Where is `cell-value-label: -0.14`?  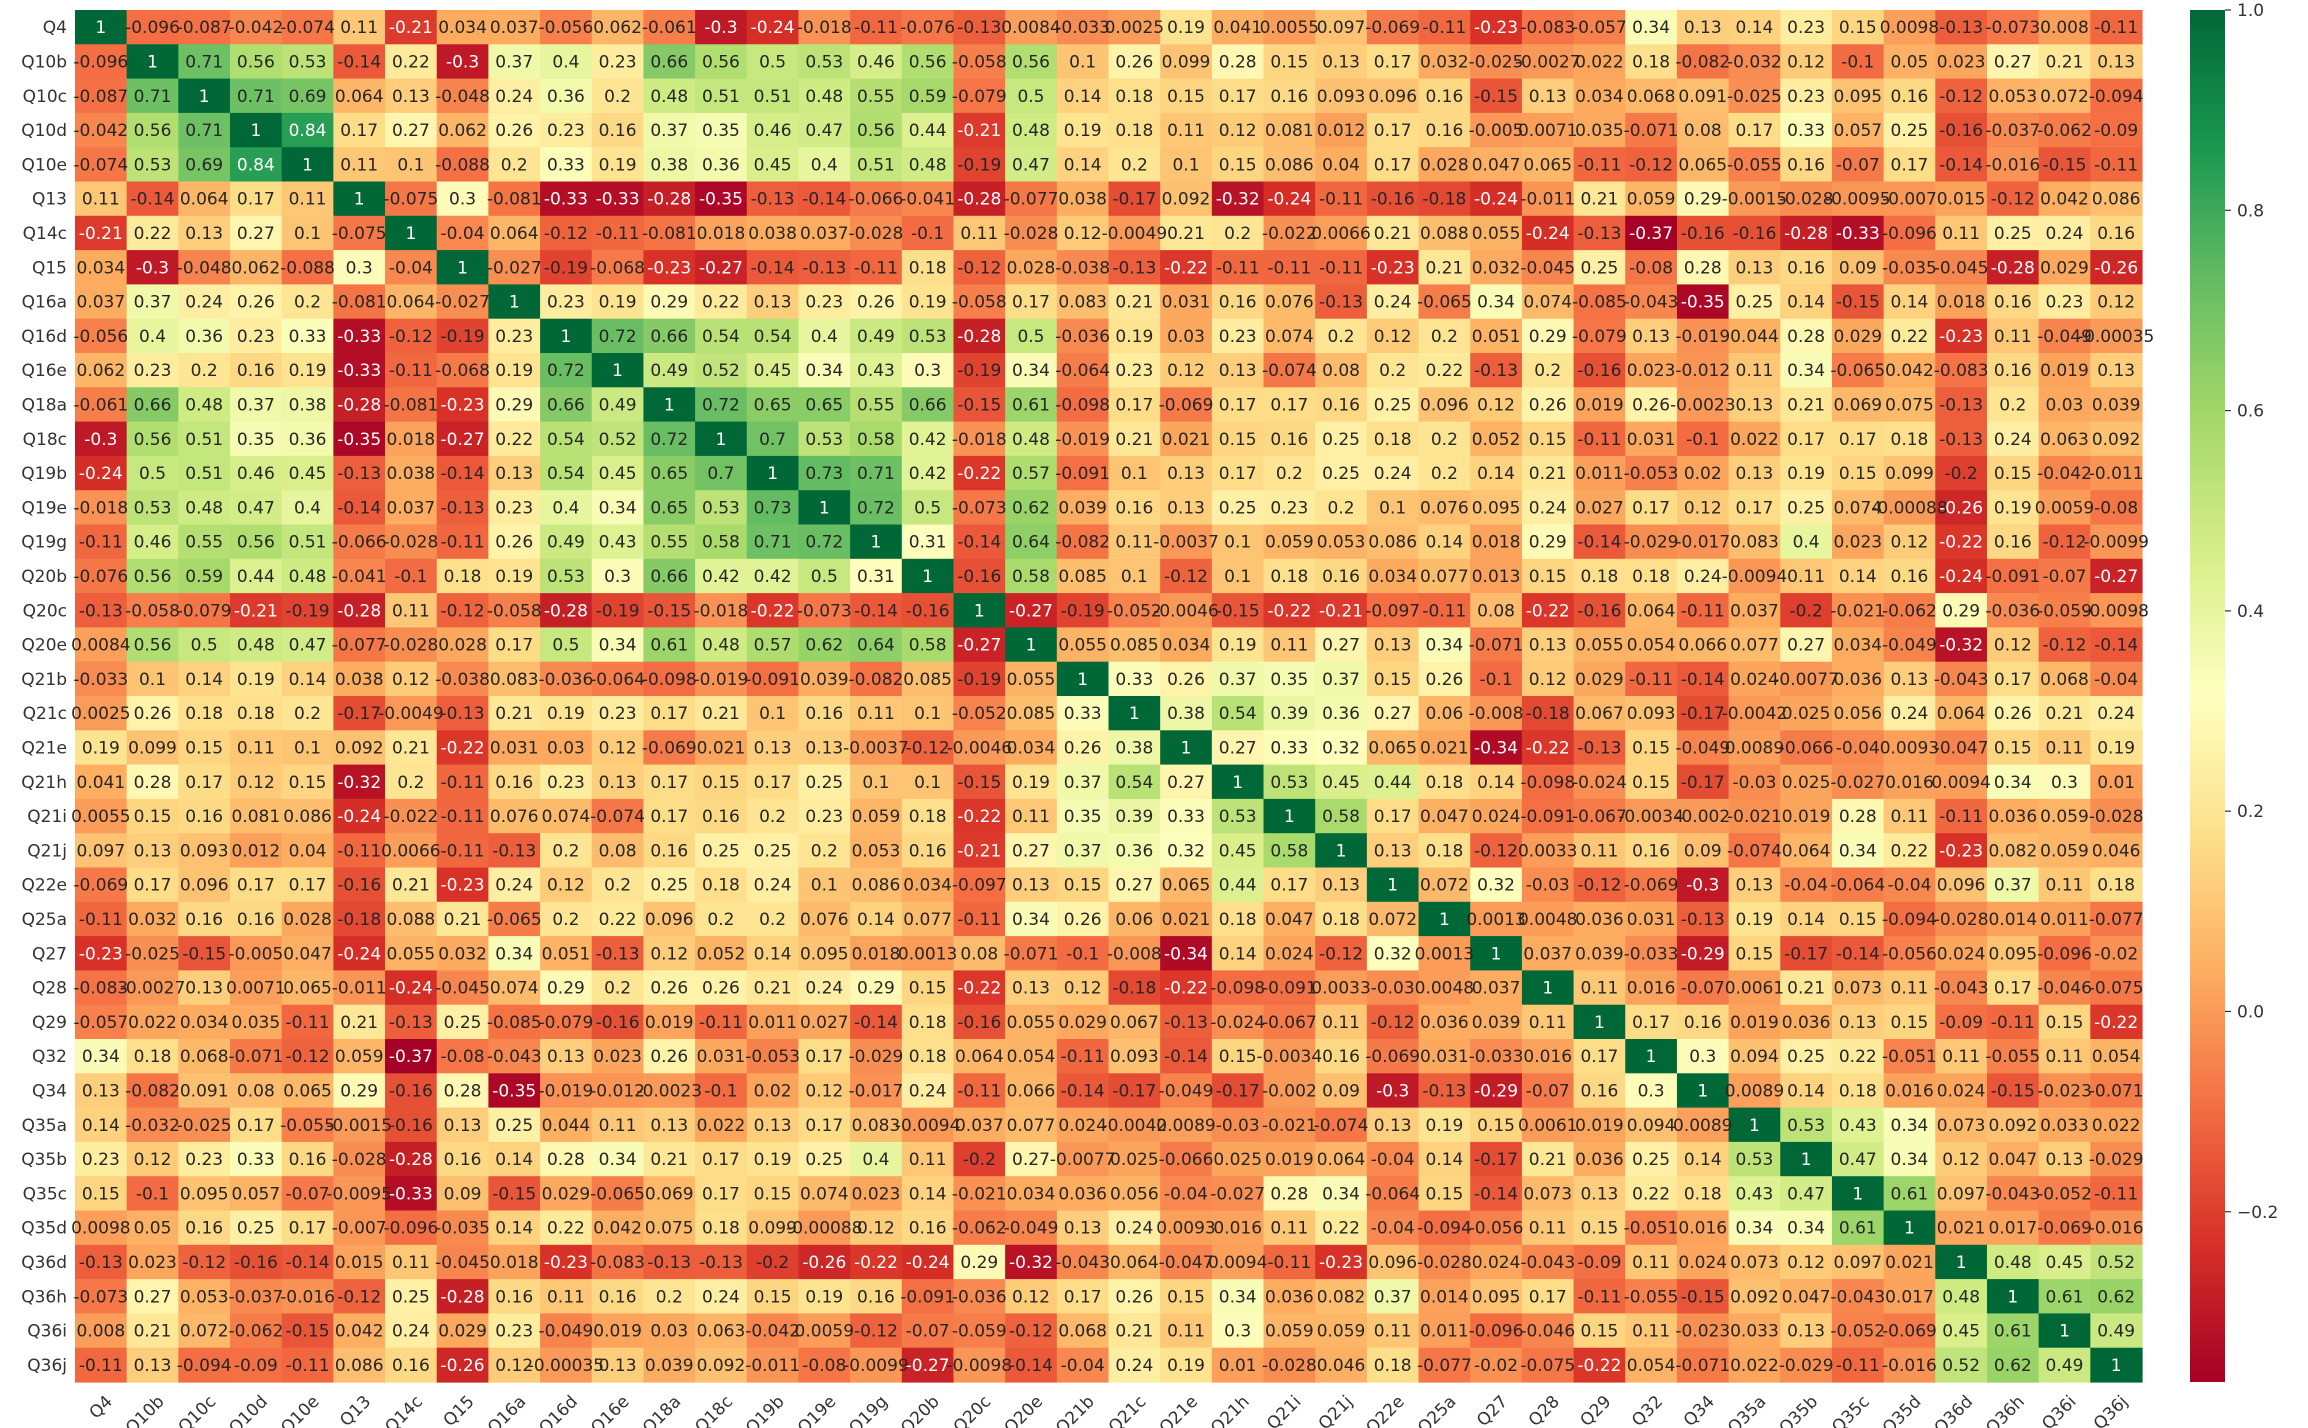
cell-value-label: -0.14 is located at coordinates (1083, 1091).